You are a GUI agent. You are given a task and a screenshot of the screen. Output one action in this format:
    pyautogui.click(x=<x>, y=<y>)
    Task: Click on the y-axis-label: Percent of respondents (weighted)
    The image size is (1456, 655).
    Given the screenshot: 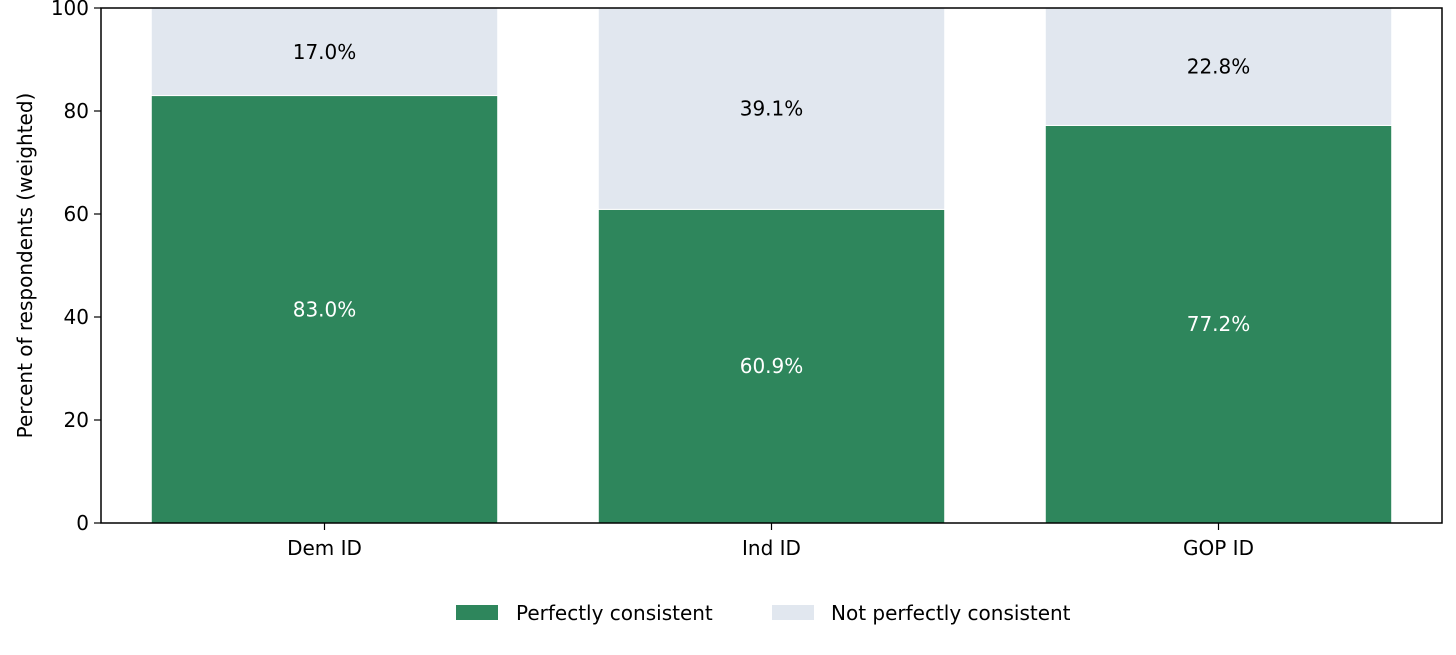 What is the action you would take?
    pyautogui.click(x=25, y=266)
    